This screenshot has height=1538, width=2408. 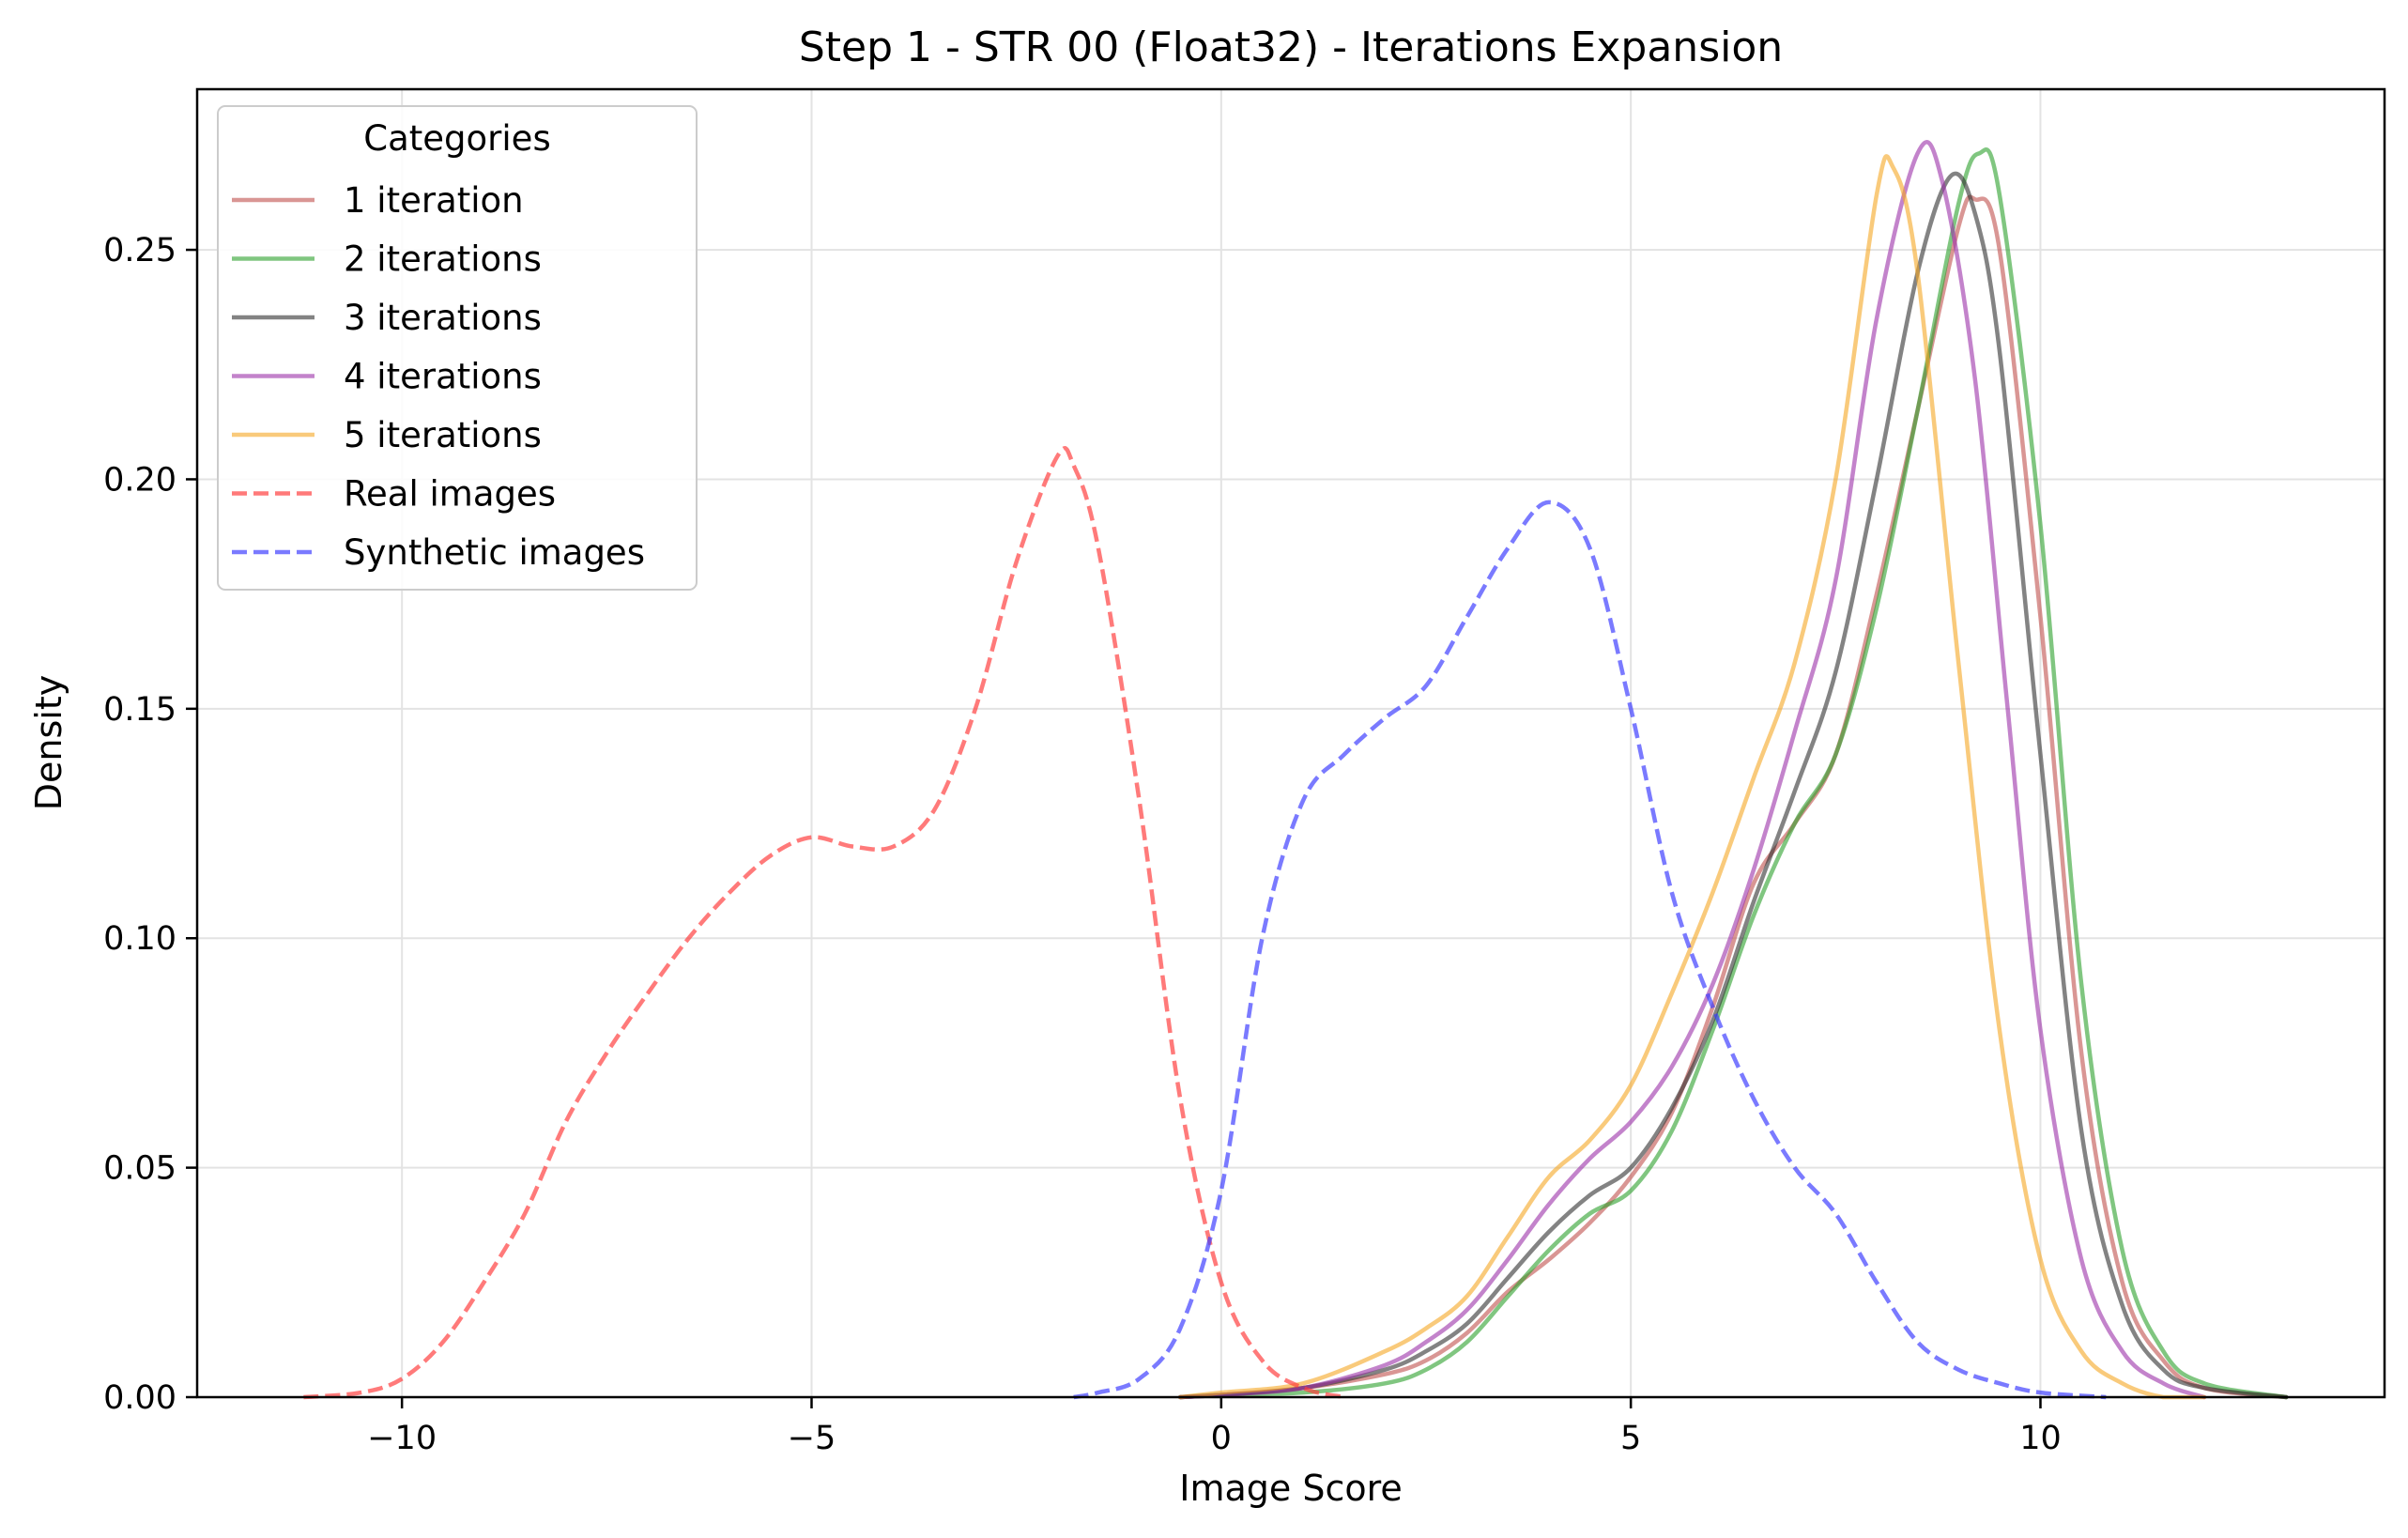 What do you see at coordinates (1630, 1438) in the screenshot?
I see `x-tick-label: 5` at bounding box center [1630, 1438].